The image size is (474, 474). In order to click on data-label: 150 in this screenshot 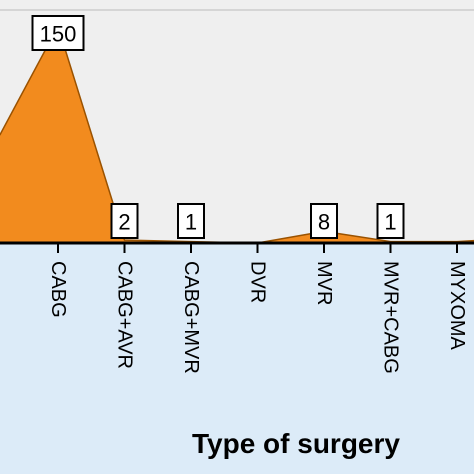, I will do `click(58, 33)`.